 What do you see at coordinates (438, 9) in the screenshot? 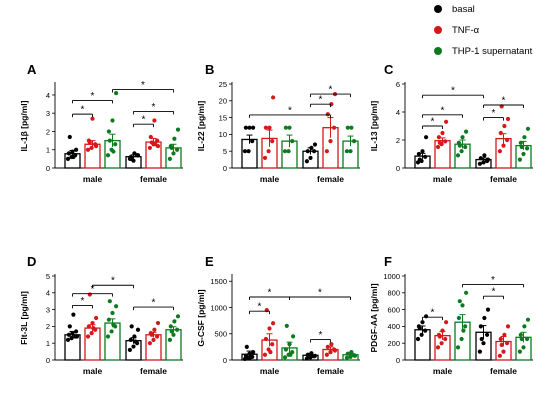
I see `legend-marker-basal` at bounding box center [438, 9].